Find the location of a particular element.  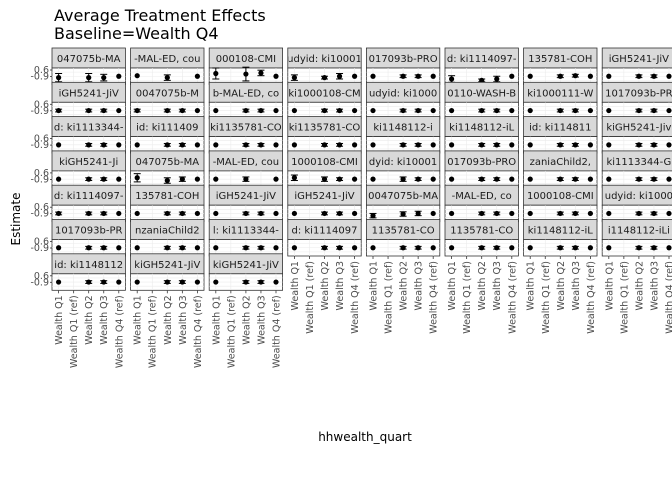

facet-panel: 1000108-CMI is located at coordinates (560, 203).